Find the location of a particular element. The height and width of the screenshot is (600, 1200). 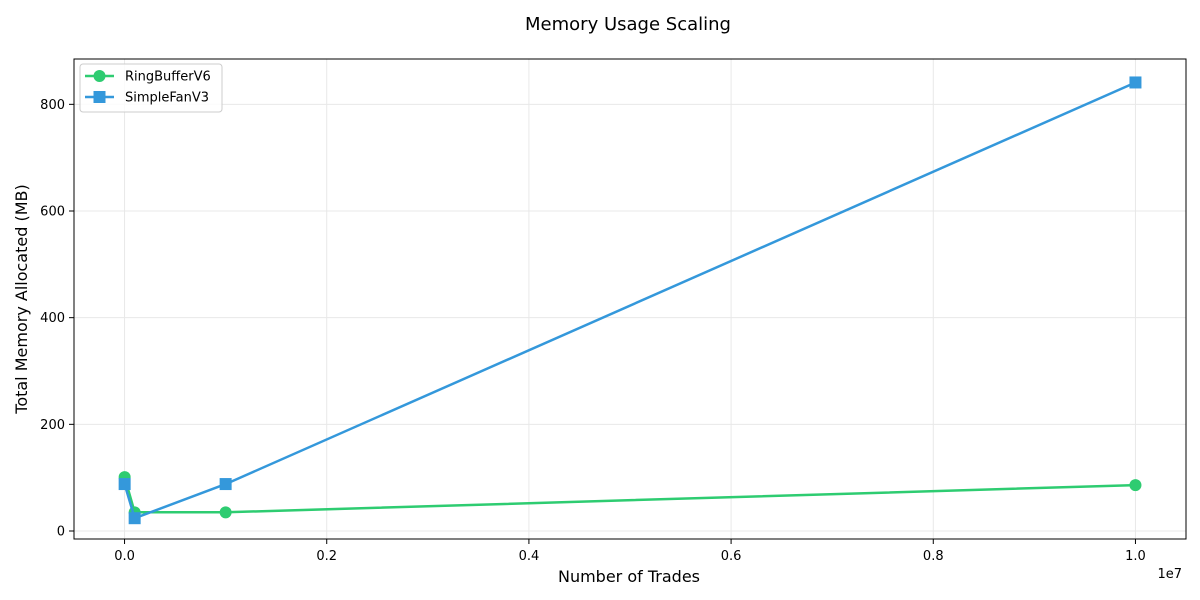

chart-title: Memory Usage Scaling is located at coordinates (628, 24).